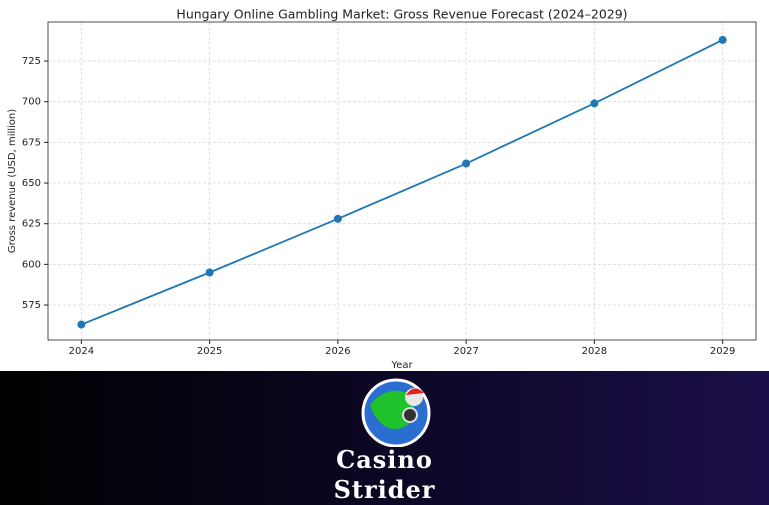 This screenshot has height=505, width=769. I want to click on y-tick-label: 675, so click(31, 142).